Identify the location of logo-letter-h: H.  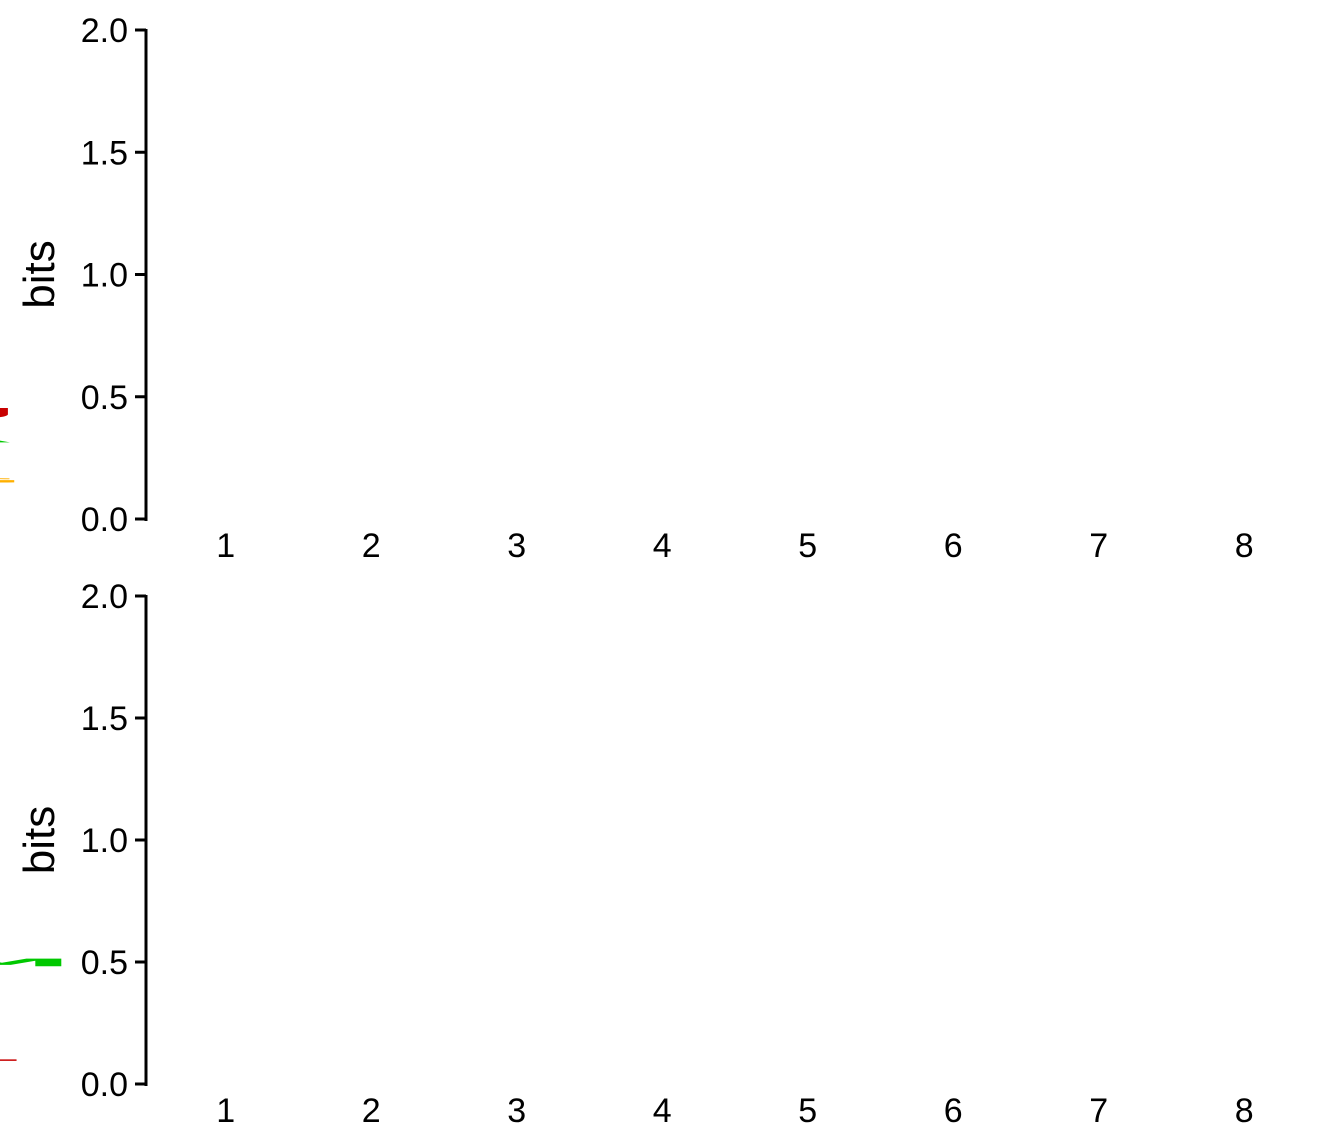
(16, 1060).